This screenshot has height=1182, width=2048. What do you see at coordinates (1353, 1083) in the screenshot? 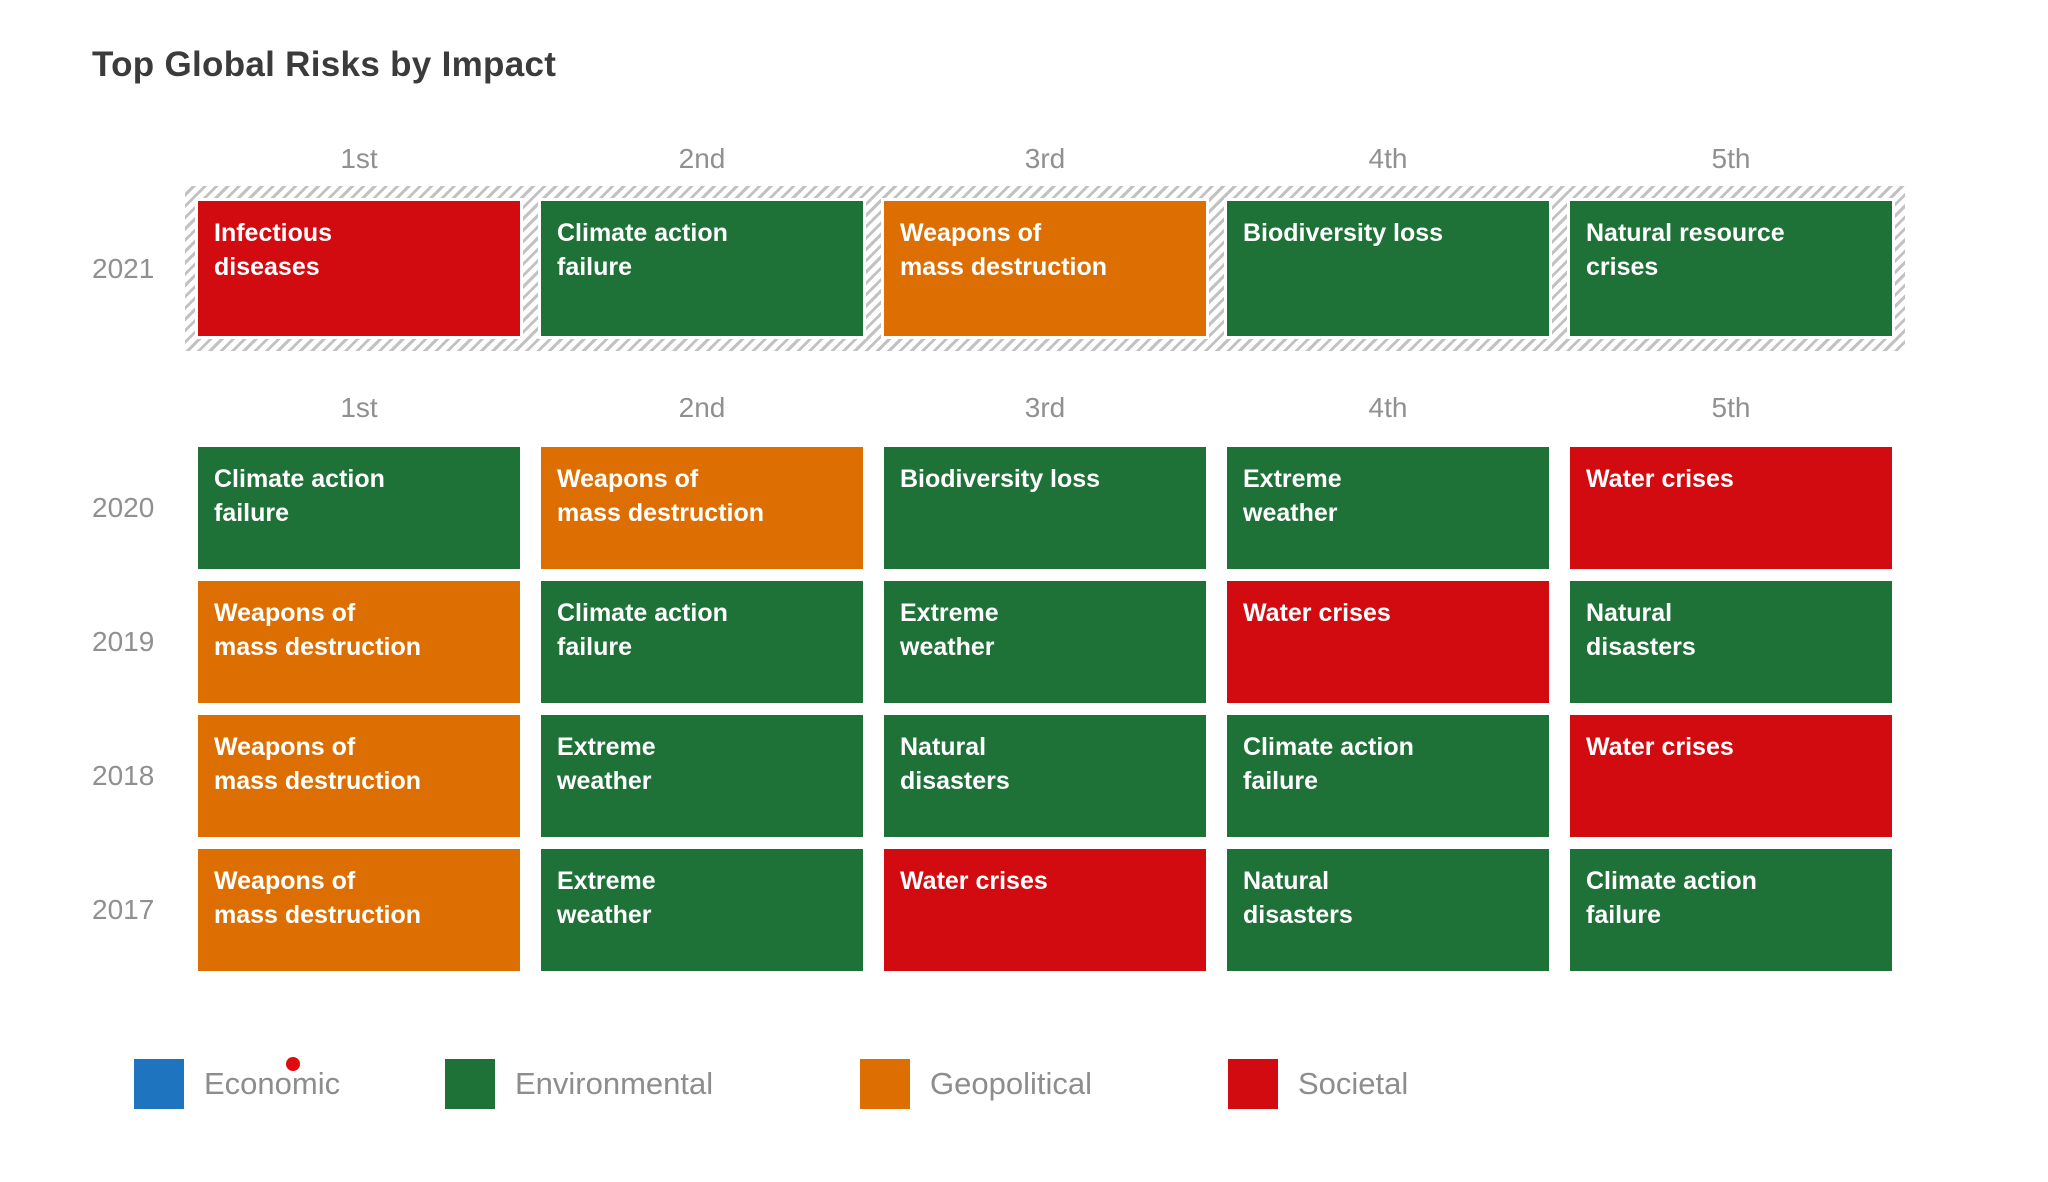
I see `legend-label: Societal` at bounding box center [1353, 1083].